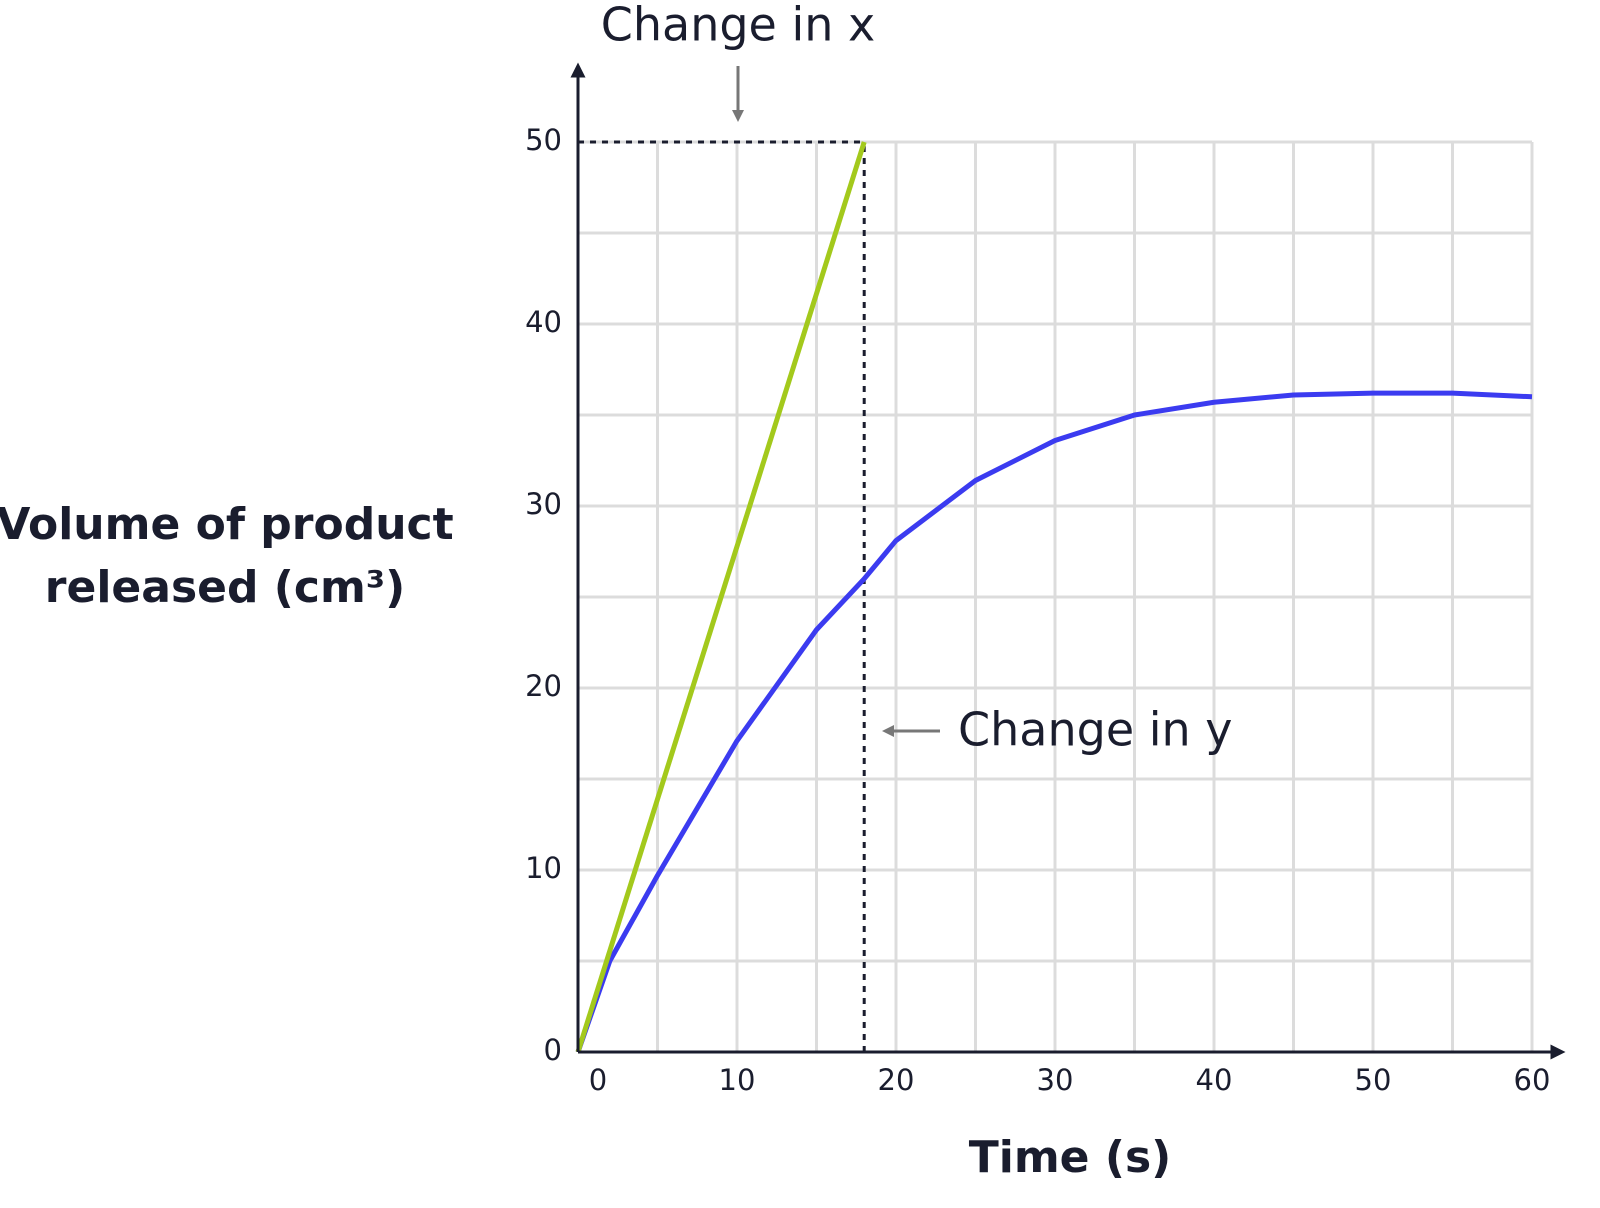 The width and height of the screenshot is (1600, 1208). What do you see at coordinates (543, 504) in the screenshot?
I see `y-tick-label: 30` at bounding box center [543, 504].